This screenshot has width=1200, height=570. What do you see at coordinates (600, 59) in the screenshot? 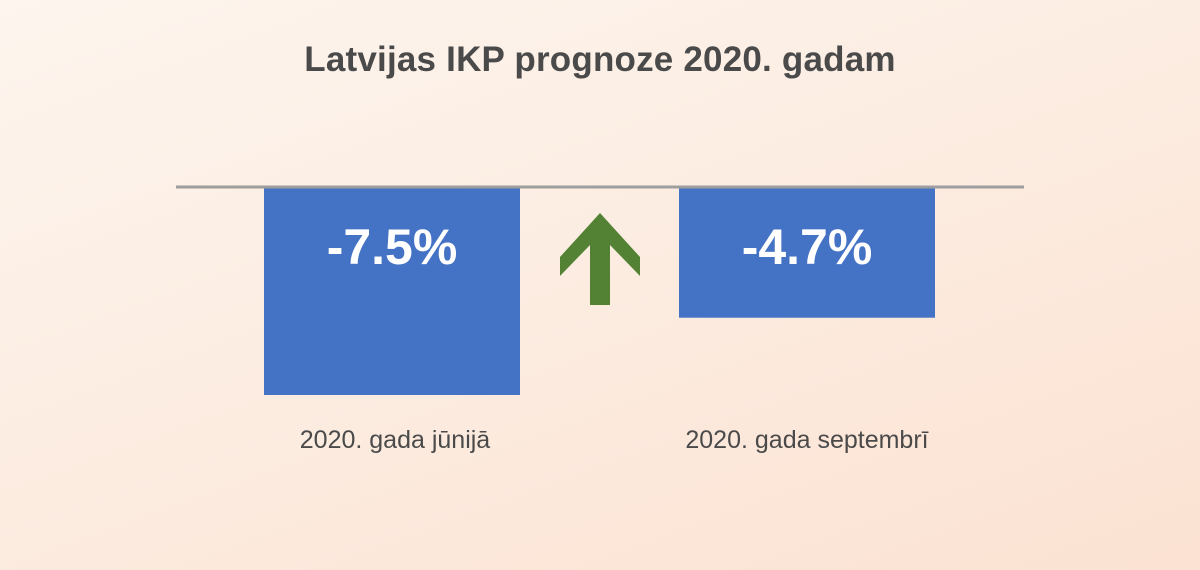
I see `chart-title: Latvijas IKP prognoze 2020. gadam` at bounding box center [600, 59].